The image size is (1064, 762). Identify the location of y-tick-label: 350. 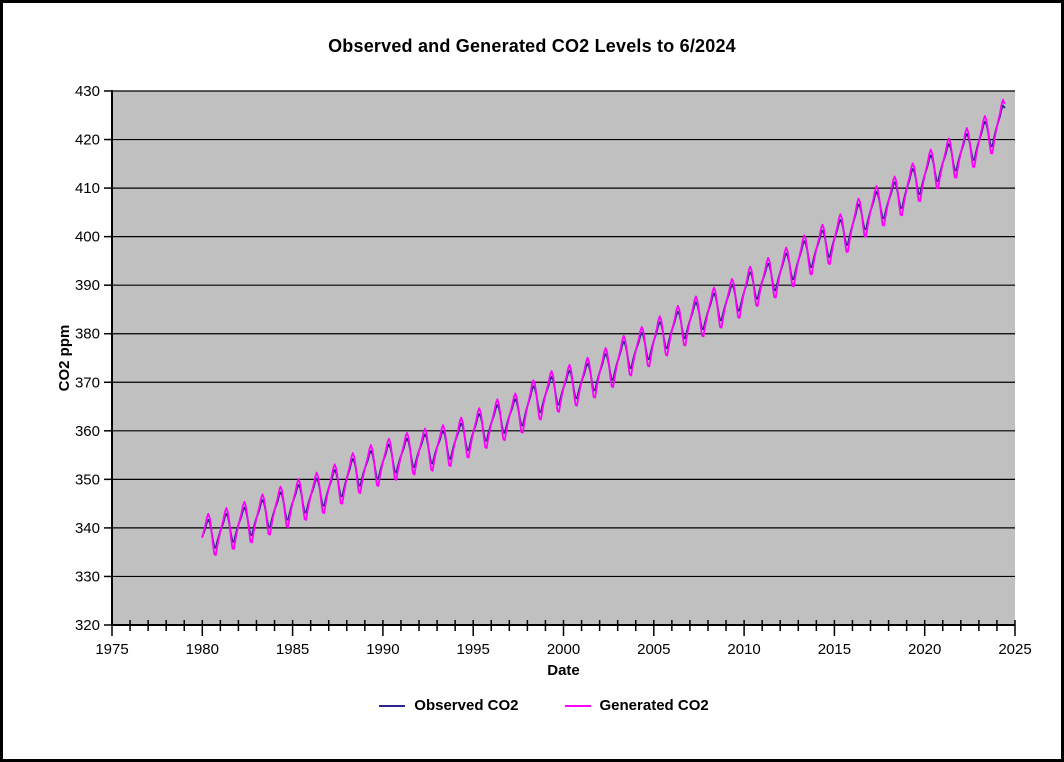
(87, 479).